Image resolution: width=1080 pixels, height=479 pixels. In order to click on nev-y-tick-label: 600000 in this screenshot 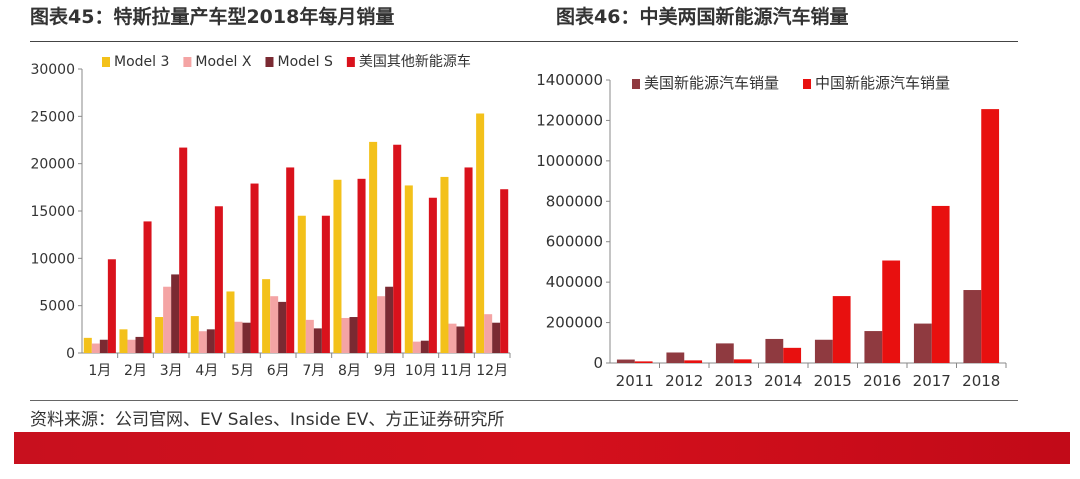, I will do `click(574, 242)`.